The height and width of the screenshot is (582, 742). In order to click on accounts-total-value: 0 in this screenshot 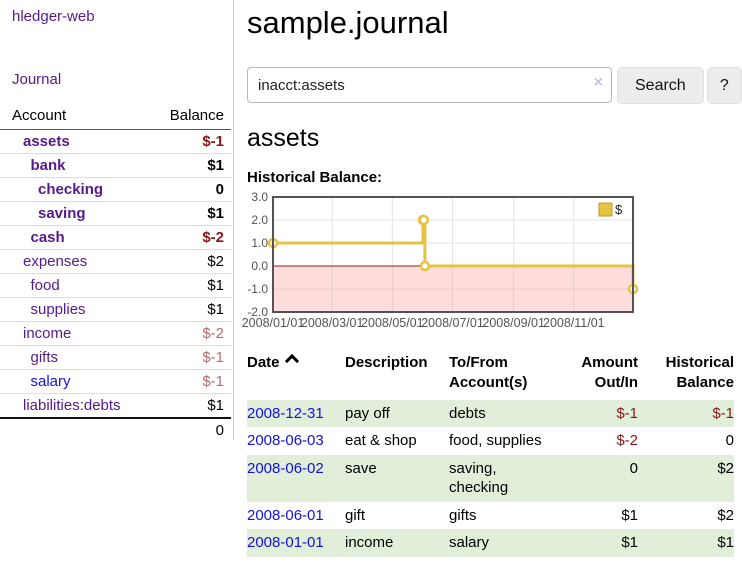, I will do `click(192, 429)`.